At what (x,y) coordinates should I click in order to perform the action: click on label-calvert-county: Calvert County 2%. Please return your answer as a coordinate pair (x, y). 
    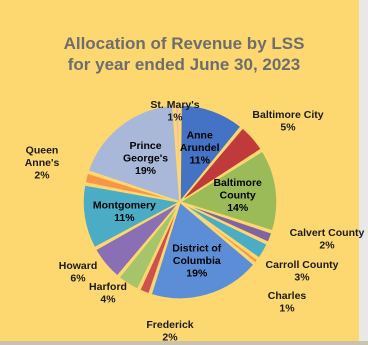
    Looking at the image, I should click on (327, 239).